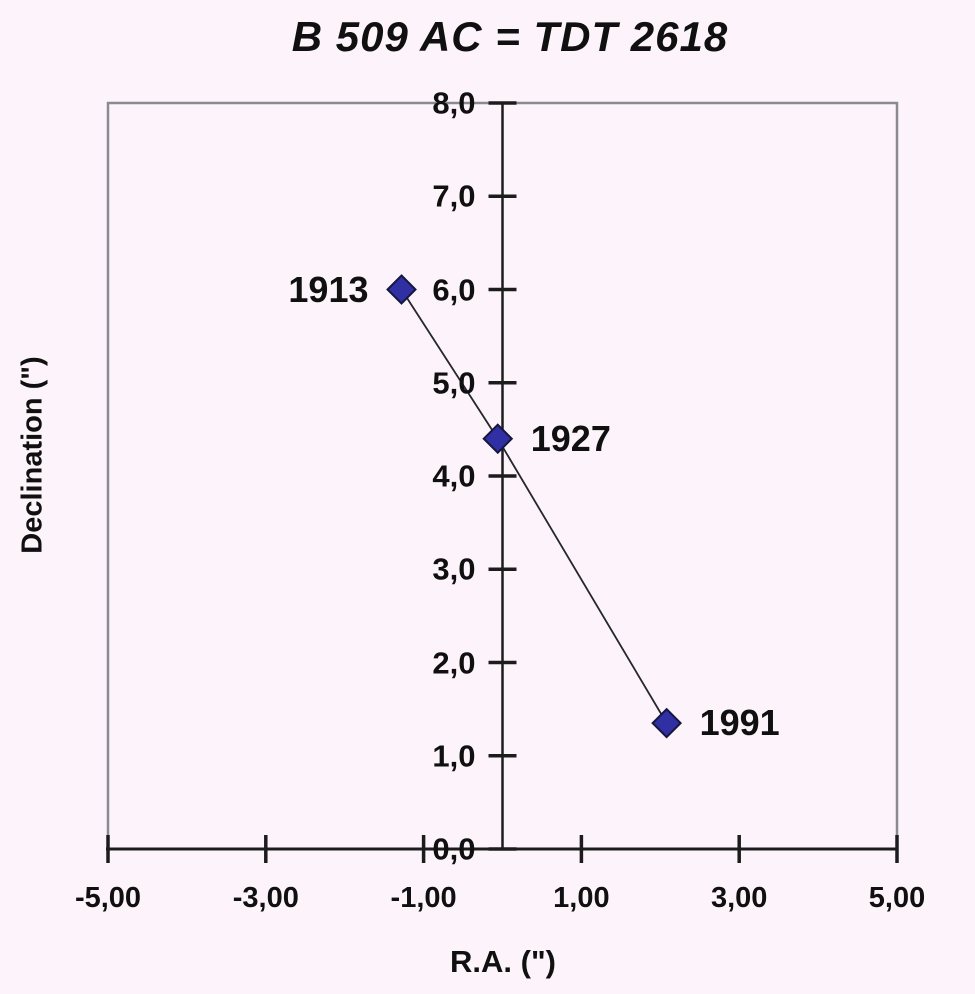  I want to click on y-tick-label: 7,0, so click(454, 196).